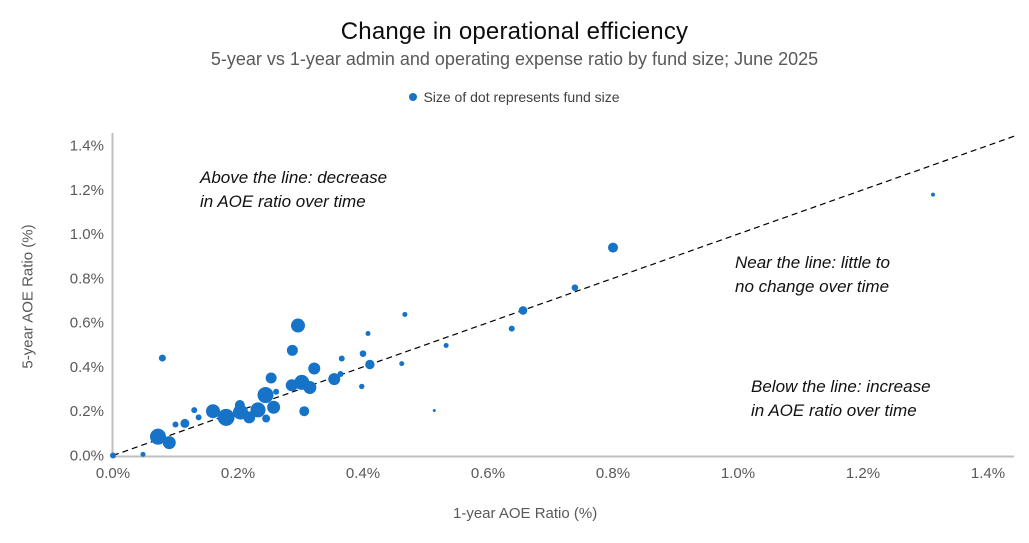  Describe the element at coordinates (87, 190) in the screenshot. I see `y-tick-label: 1.2%` at that location.